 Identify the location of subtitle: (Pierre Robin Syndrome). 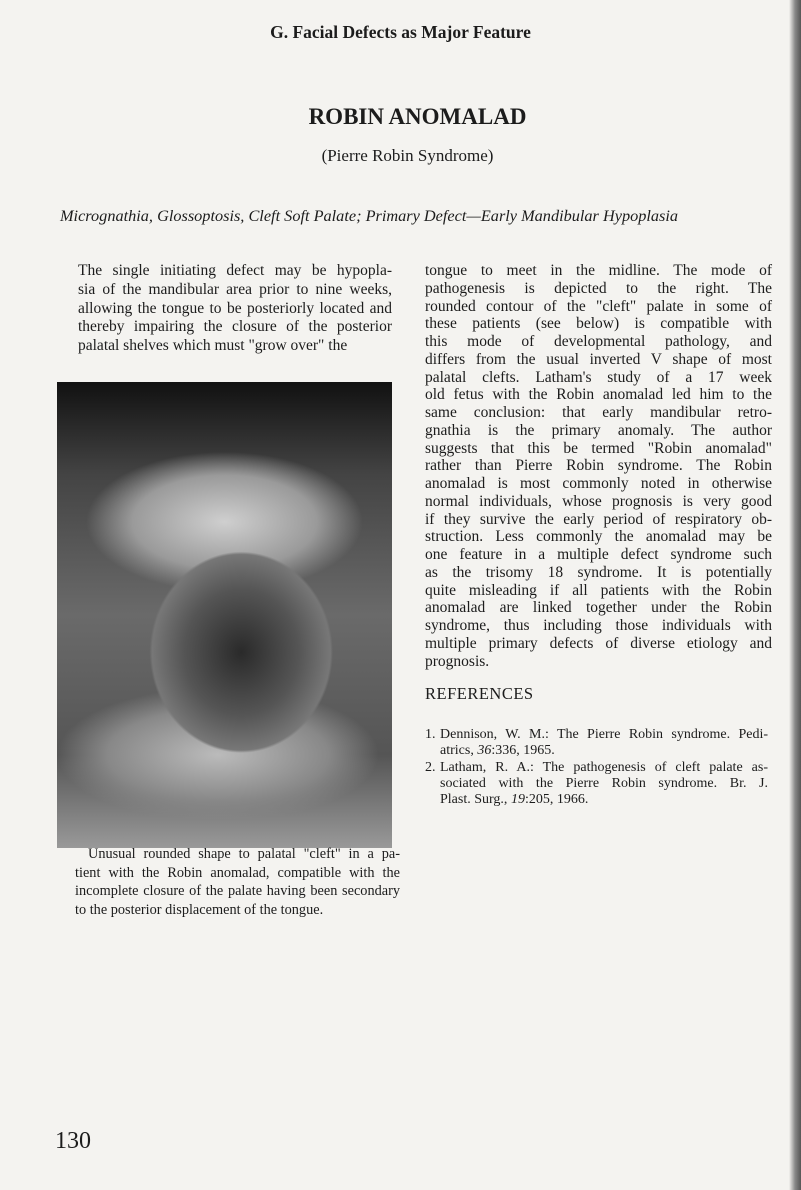
(407, 155).